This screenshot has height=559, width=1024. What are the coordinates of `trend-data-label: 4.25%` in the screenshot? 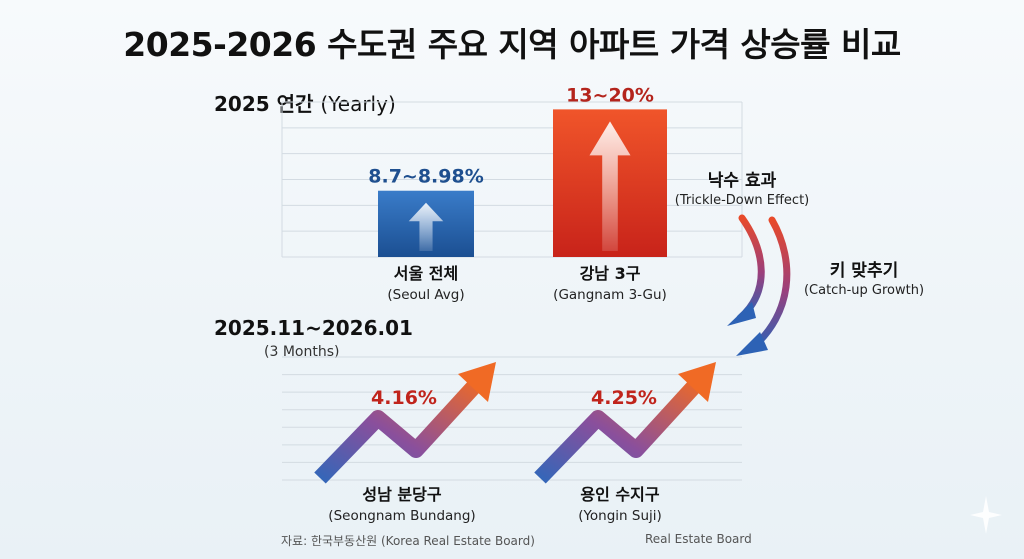 It's located at (624, 398).